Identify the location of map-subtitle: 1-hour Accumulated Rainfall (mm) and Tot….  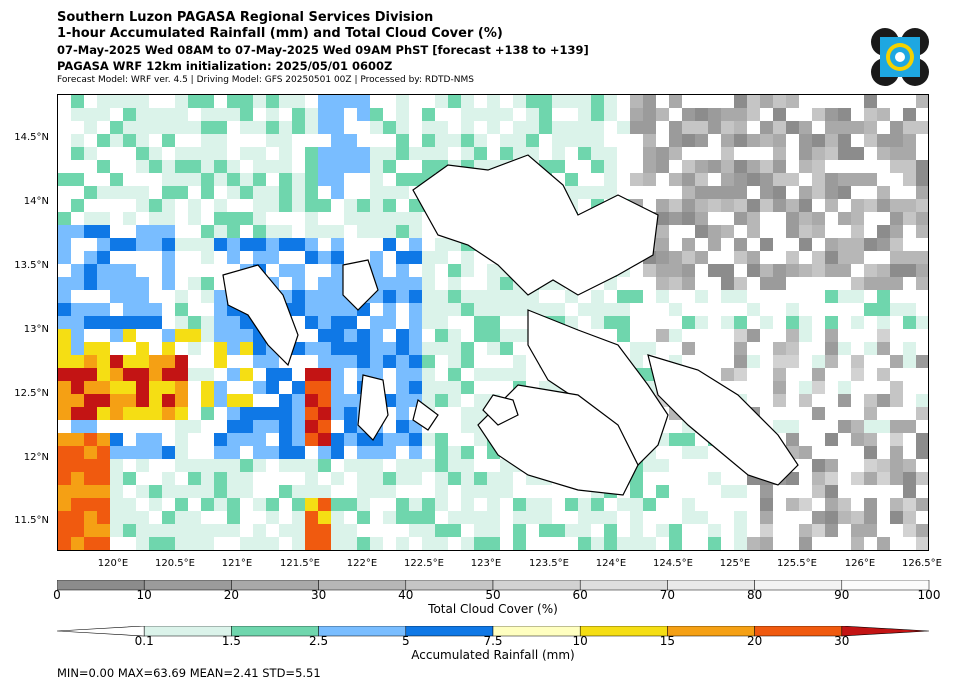
(280, 33).